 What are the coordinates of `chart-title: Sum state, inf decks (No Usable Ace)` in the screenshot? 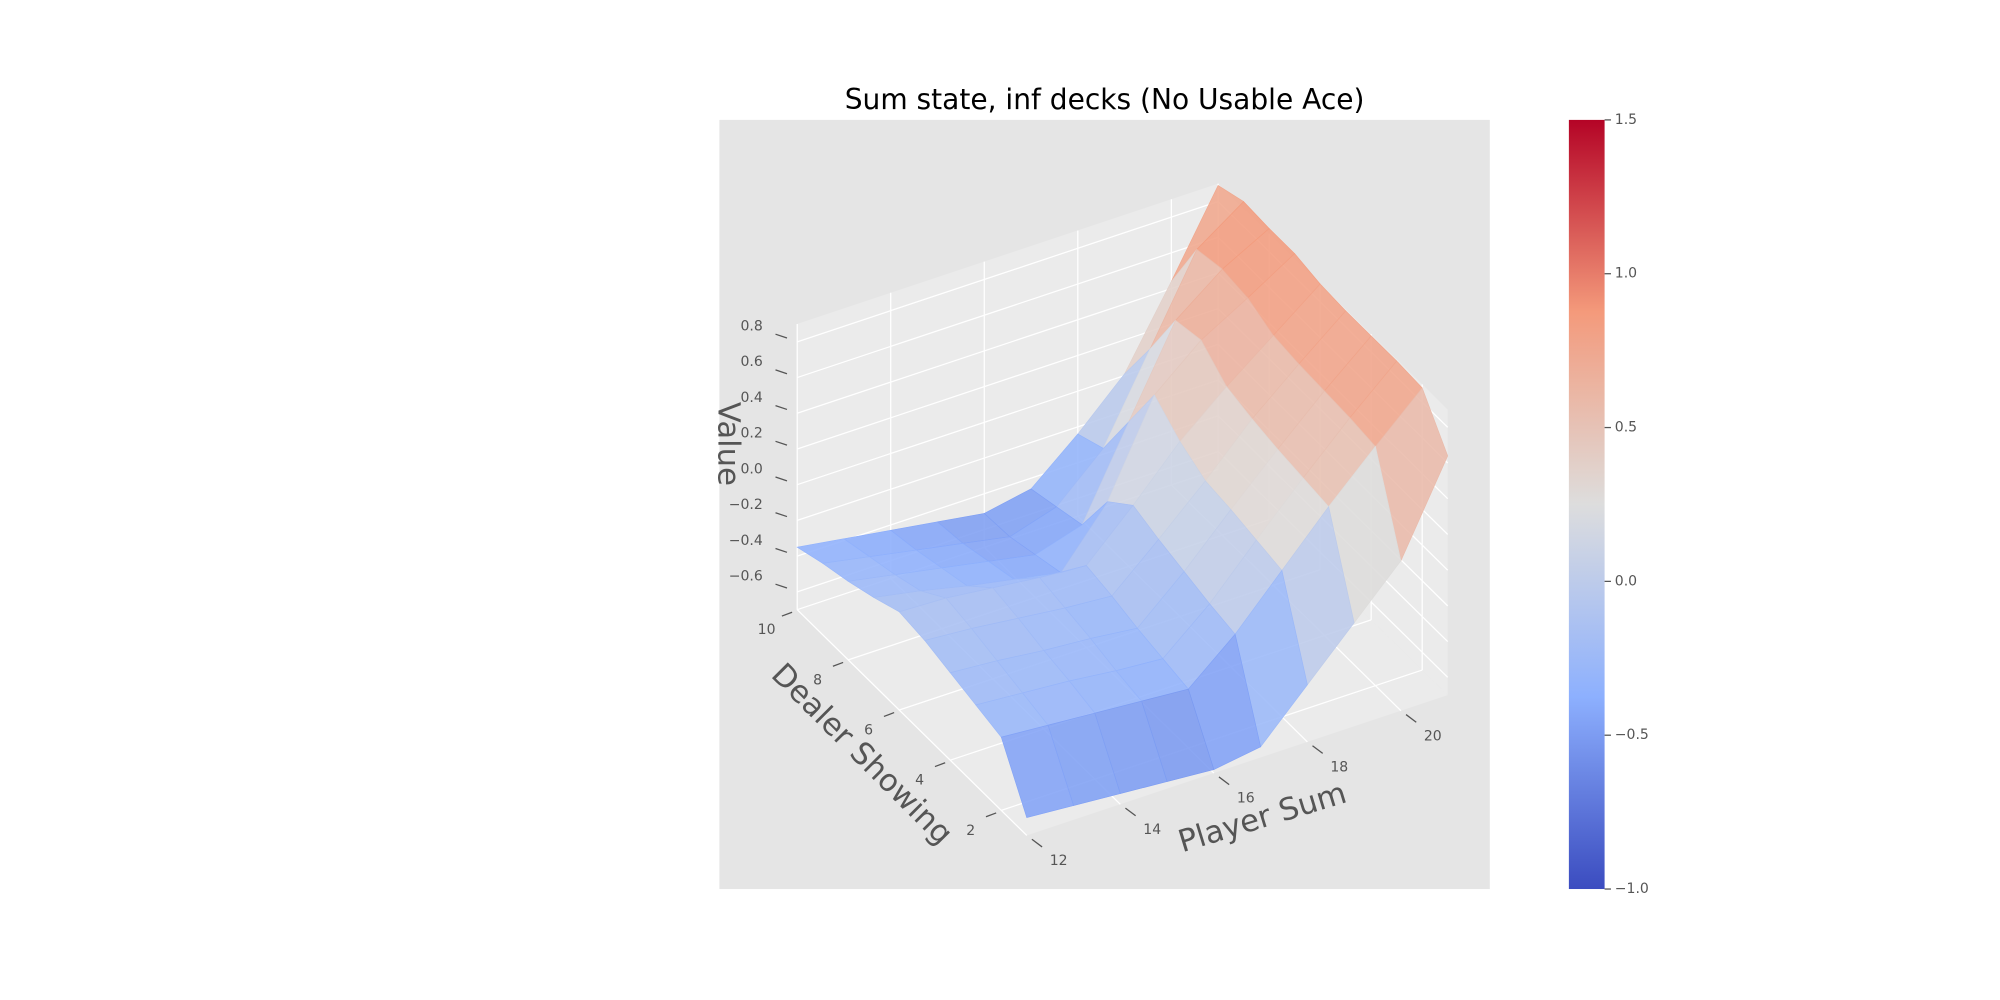 It's located at (1105, 99).